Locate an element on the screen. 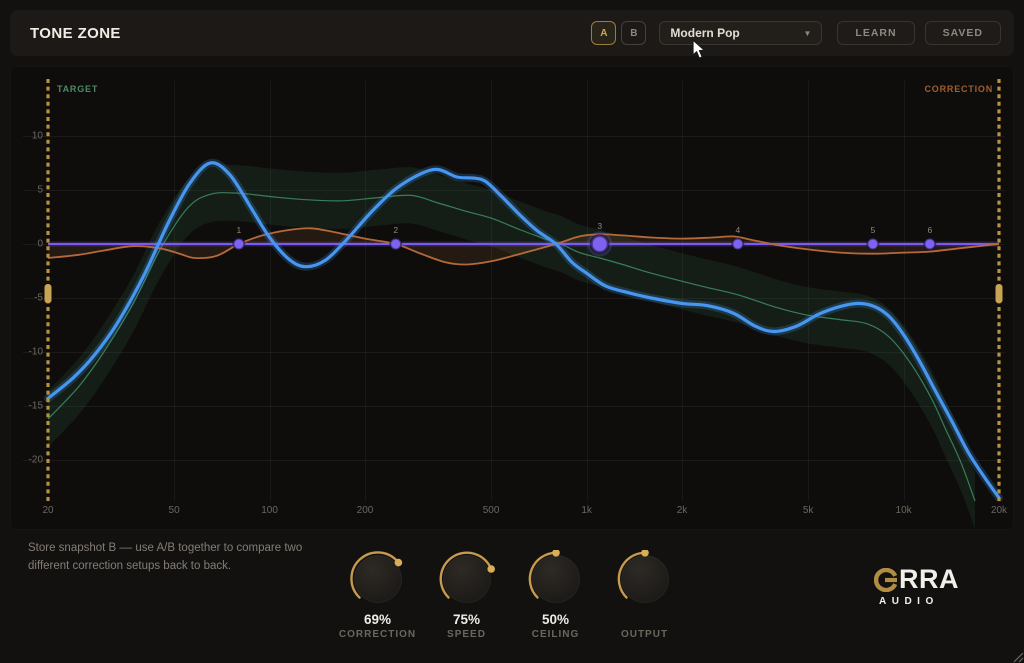 The width and height of the screenshot is (1024, 663). knob-row: 69% CORRECTION 75% SPEED 50% CEILING OUTPUT is located at coordinates (511, 595).